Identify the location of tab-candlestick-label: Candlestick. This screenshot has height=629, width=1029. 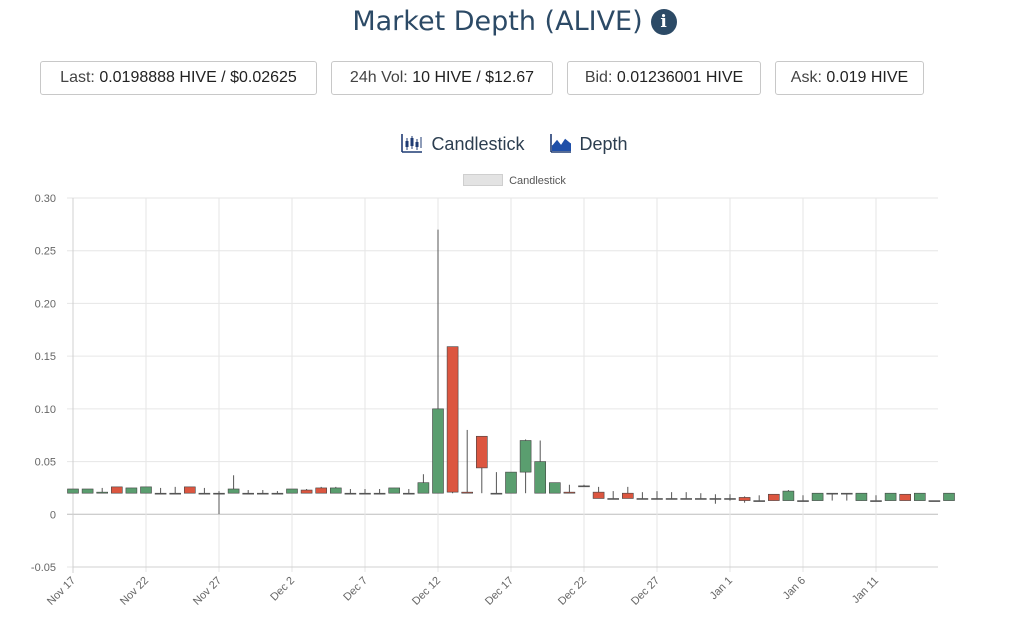
(478, 144).